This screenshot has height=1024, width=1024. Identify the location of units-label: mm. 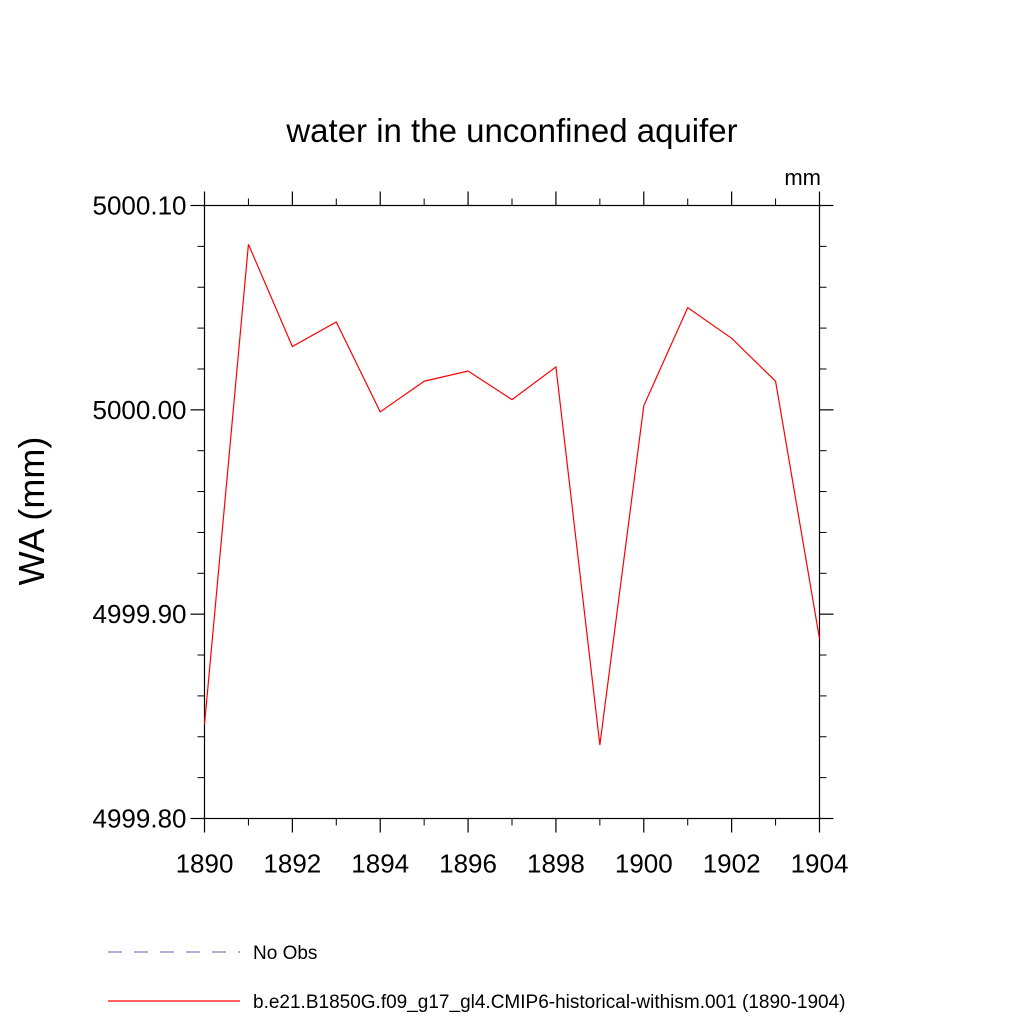
(802, 177).